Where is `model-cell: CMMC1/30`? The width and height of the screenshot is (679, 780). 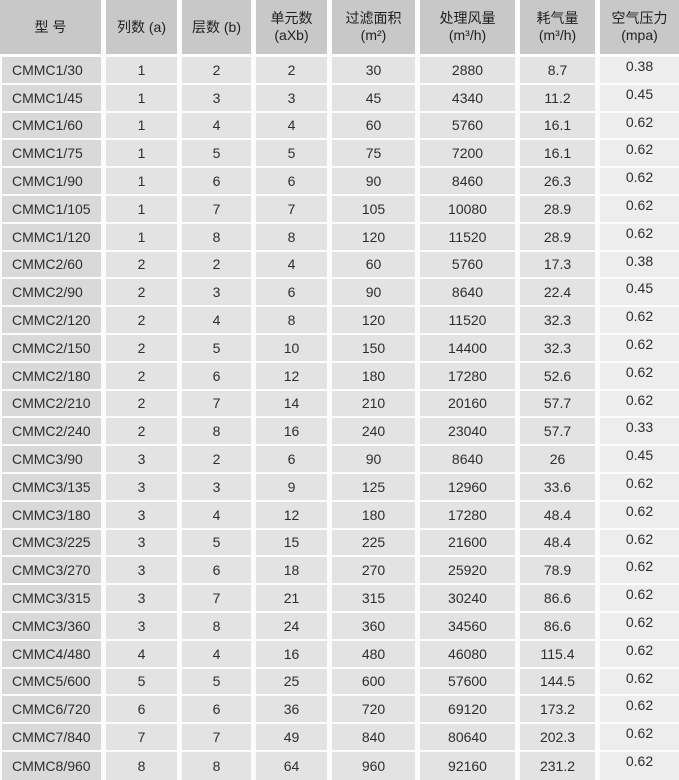
model-cell: CMMC1/30 is located at coordinates (53, 71).